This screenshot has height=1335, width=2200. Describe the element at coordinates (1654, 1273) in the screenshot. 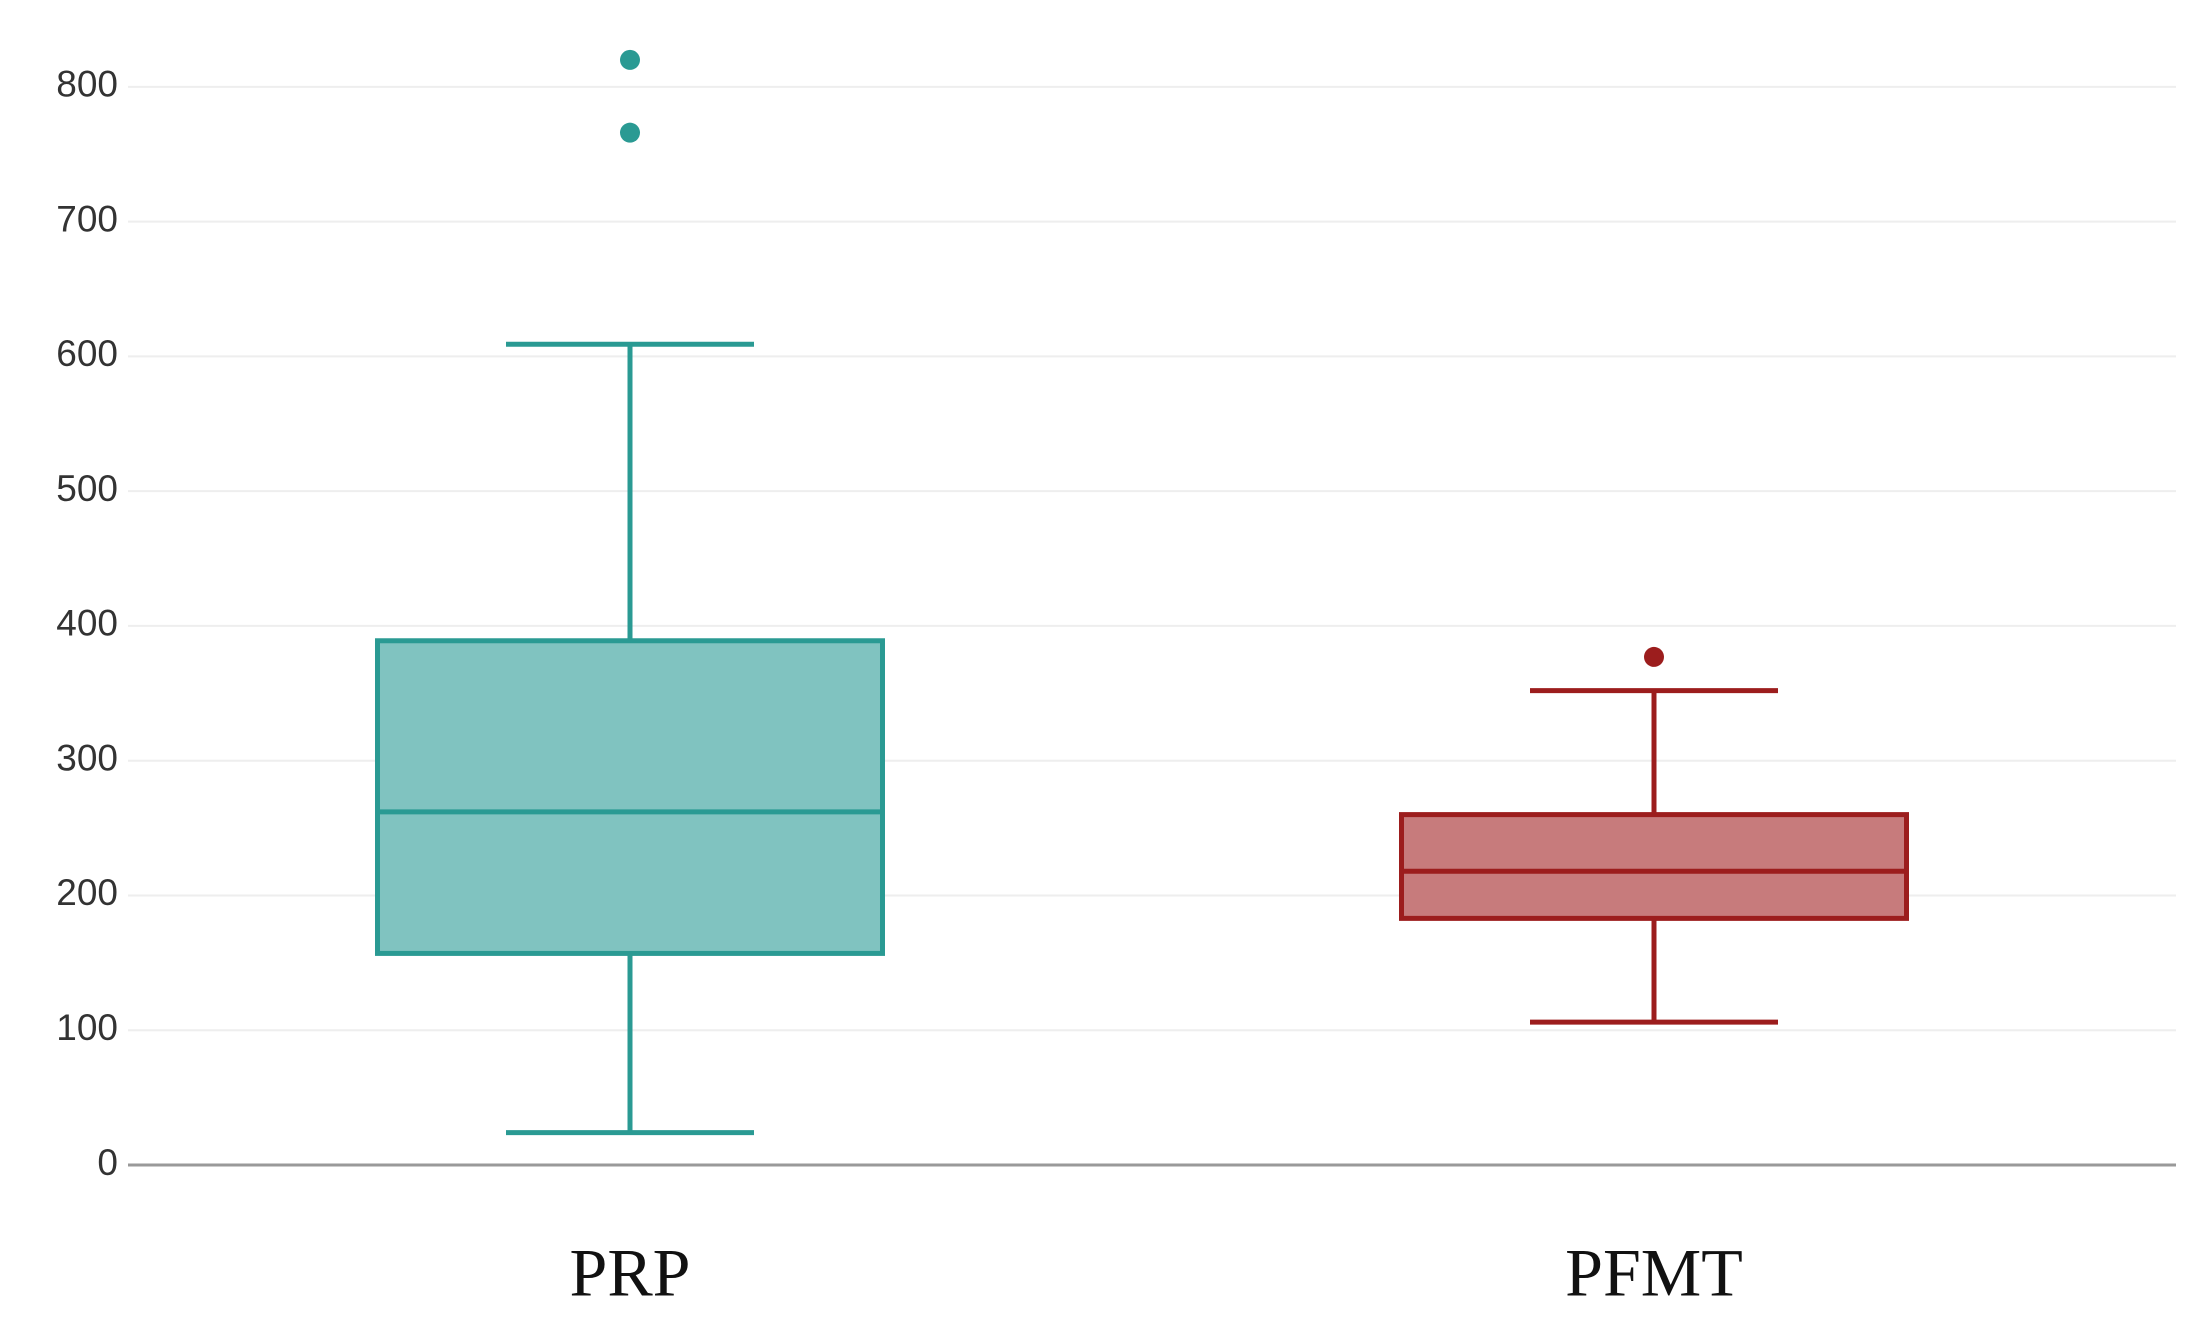

I see `x-tick-label: PFMT` at that location.